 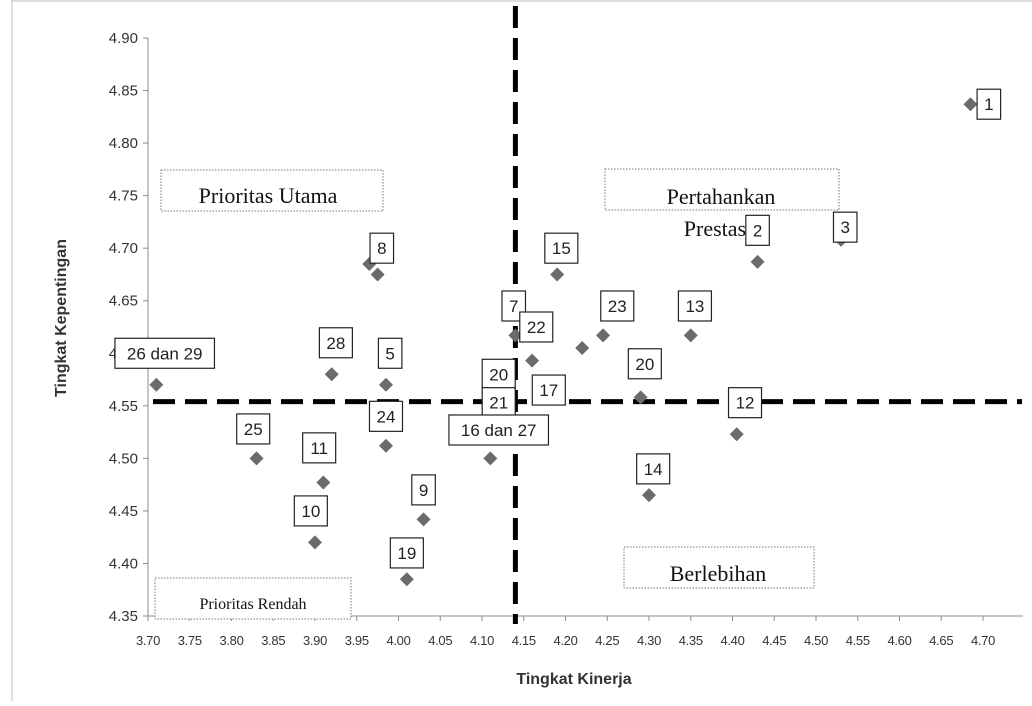 What do you see at coordinates (190, 640) in the screenshot?
I see `x-tick-label: 3.75` at bounding box center [190, 640].